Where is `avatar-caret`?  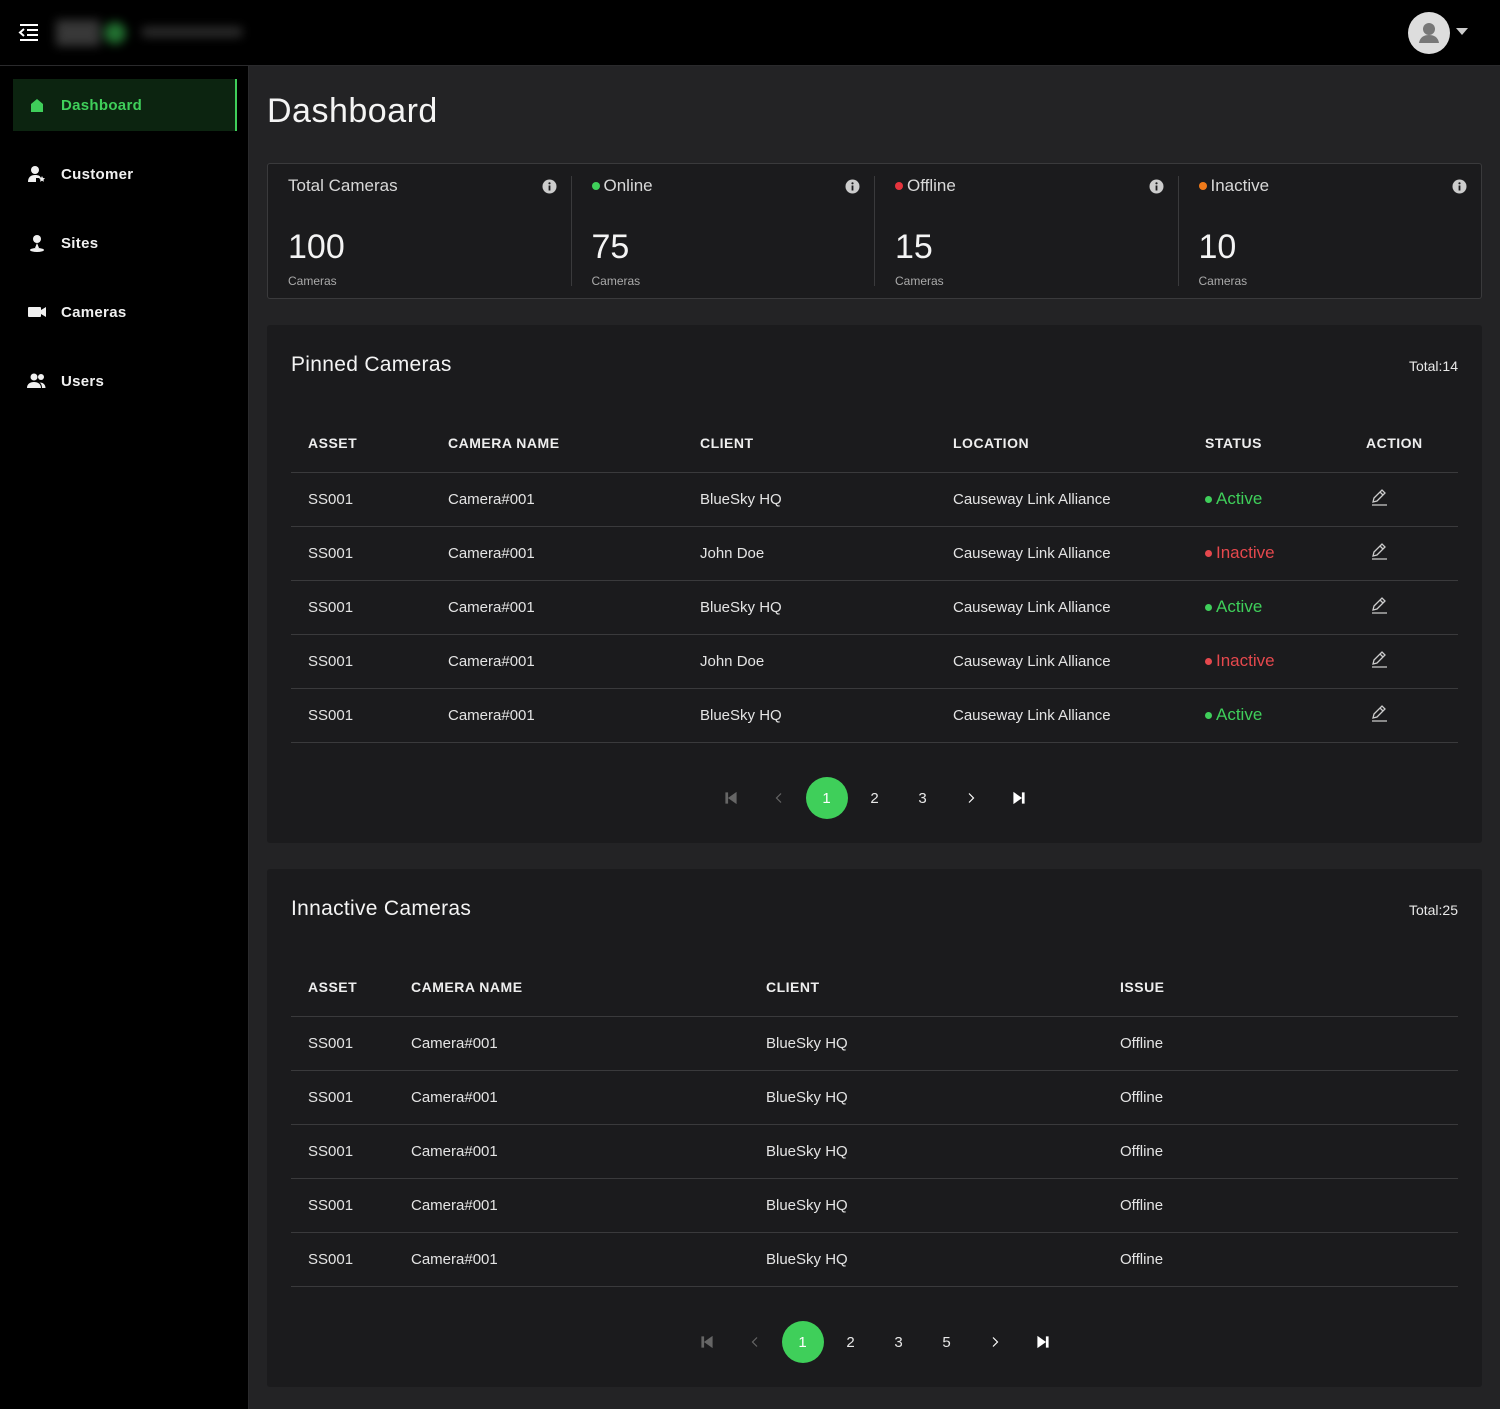 avatar-caret is located at coordinates (1462, 32).